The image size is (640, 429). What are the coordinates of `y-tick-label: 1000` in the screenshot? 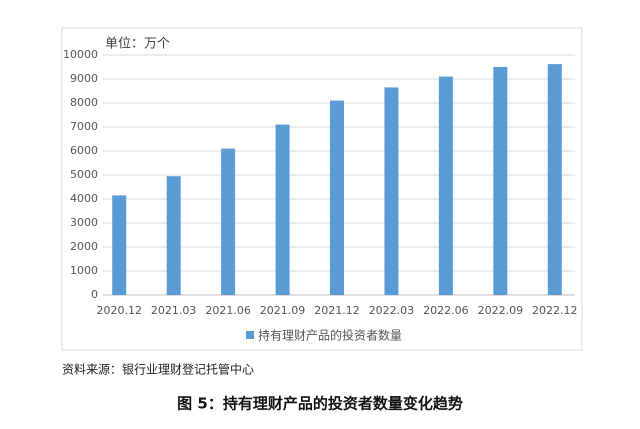 It's located at (84, 270).